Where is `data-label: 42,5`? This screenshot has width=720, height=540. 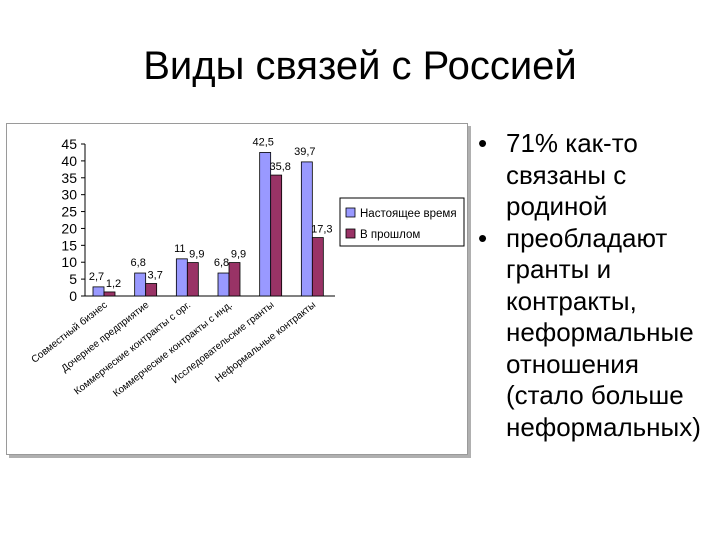 data-label: 42,5 is located at coordinates (262, 142).